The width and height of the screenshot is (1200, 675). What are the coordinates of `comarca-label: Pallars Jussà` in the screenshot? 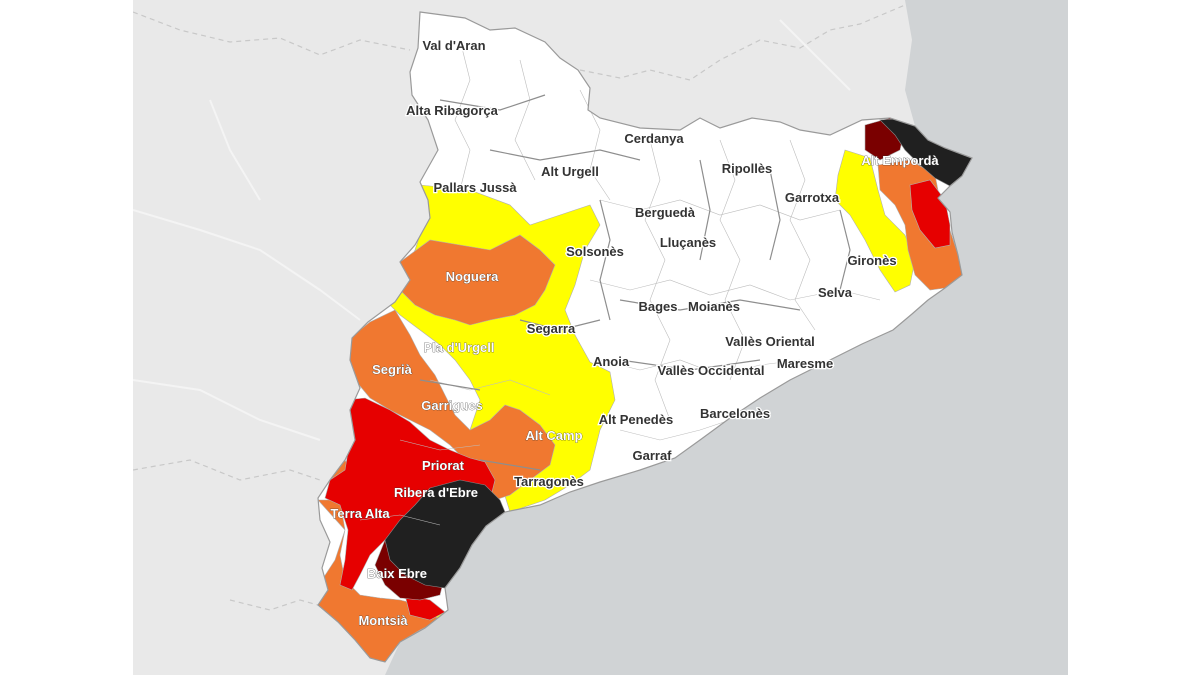 It's located at (475, 187).